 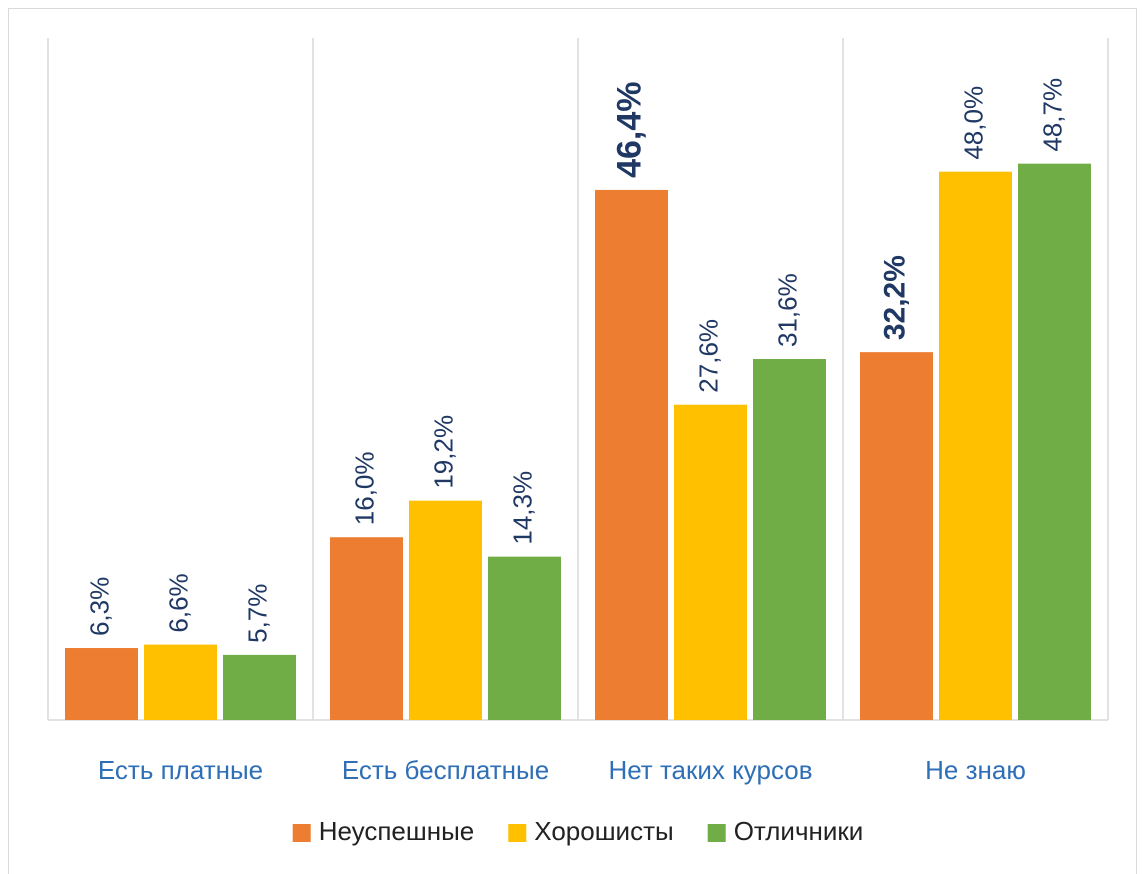 What do you see at coordinates (522, 508) in the screenshot?
I see `data-label: 14,3%` at bounding box center [522, 508].